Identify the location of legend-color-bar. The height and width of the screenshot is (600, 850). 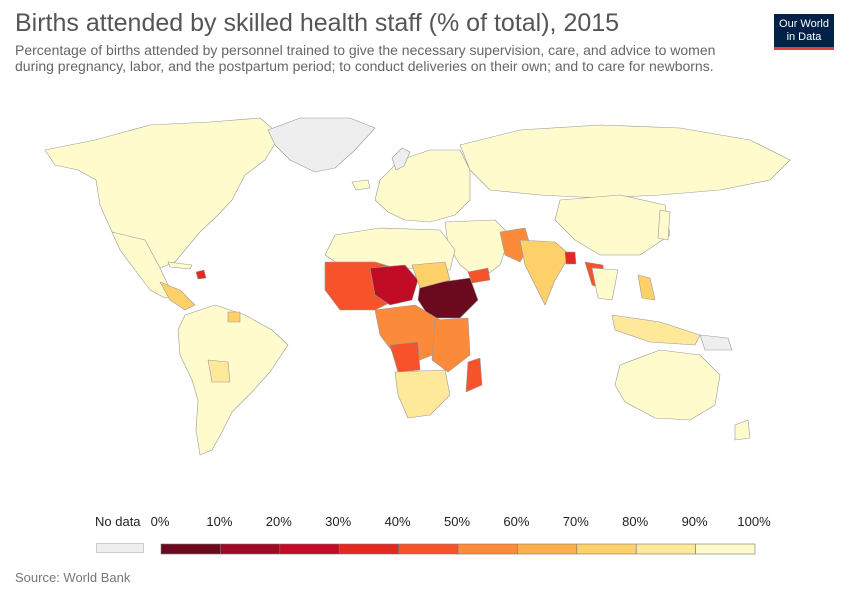
(458, 549).